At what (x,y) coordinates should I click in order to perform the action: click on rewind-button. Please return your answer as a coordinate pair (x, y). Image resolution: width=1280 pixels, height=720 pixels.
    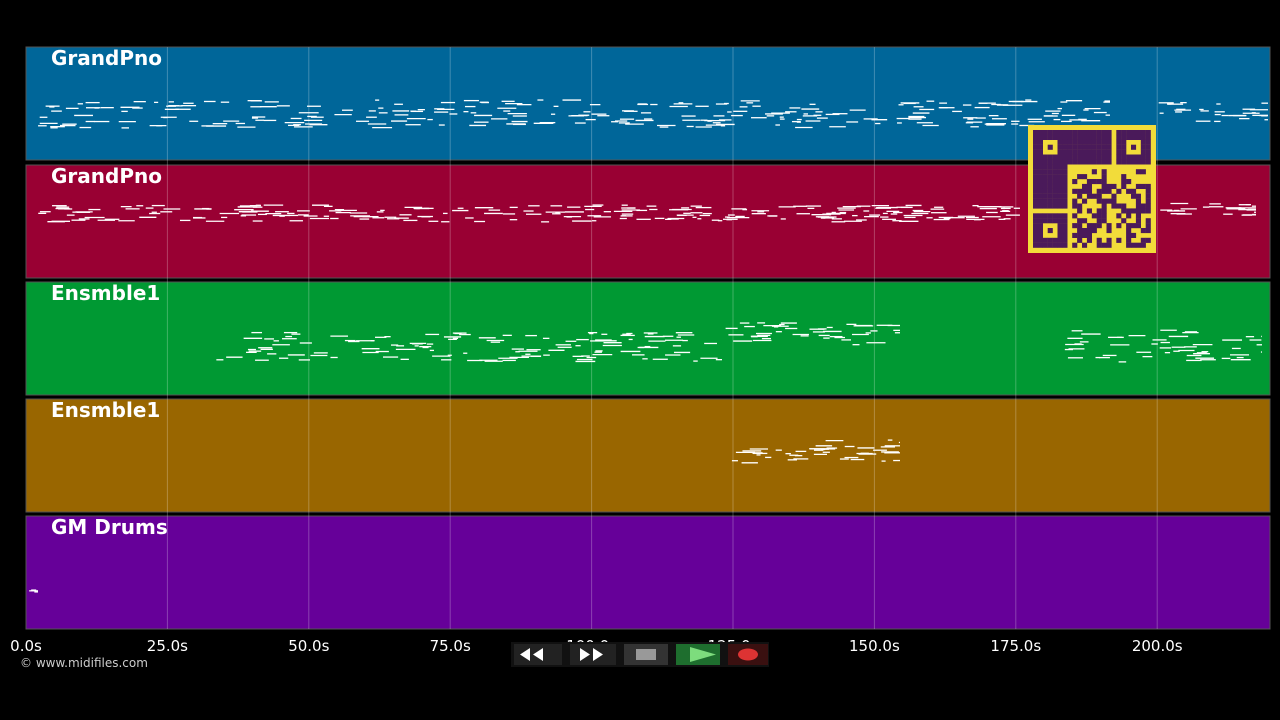
    Looking at the image, I should click on (538, 654).